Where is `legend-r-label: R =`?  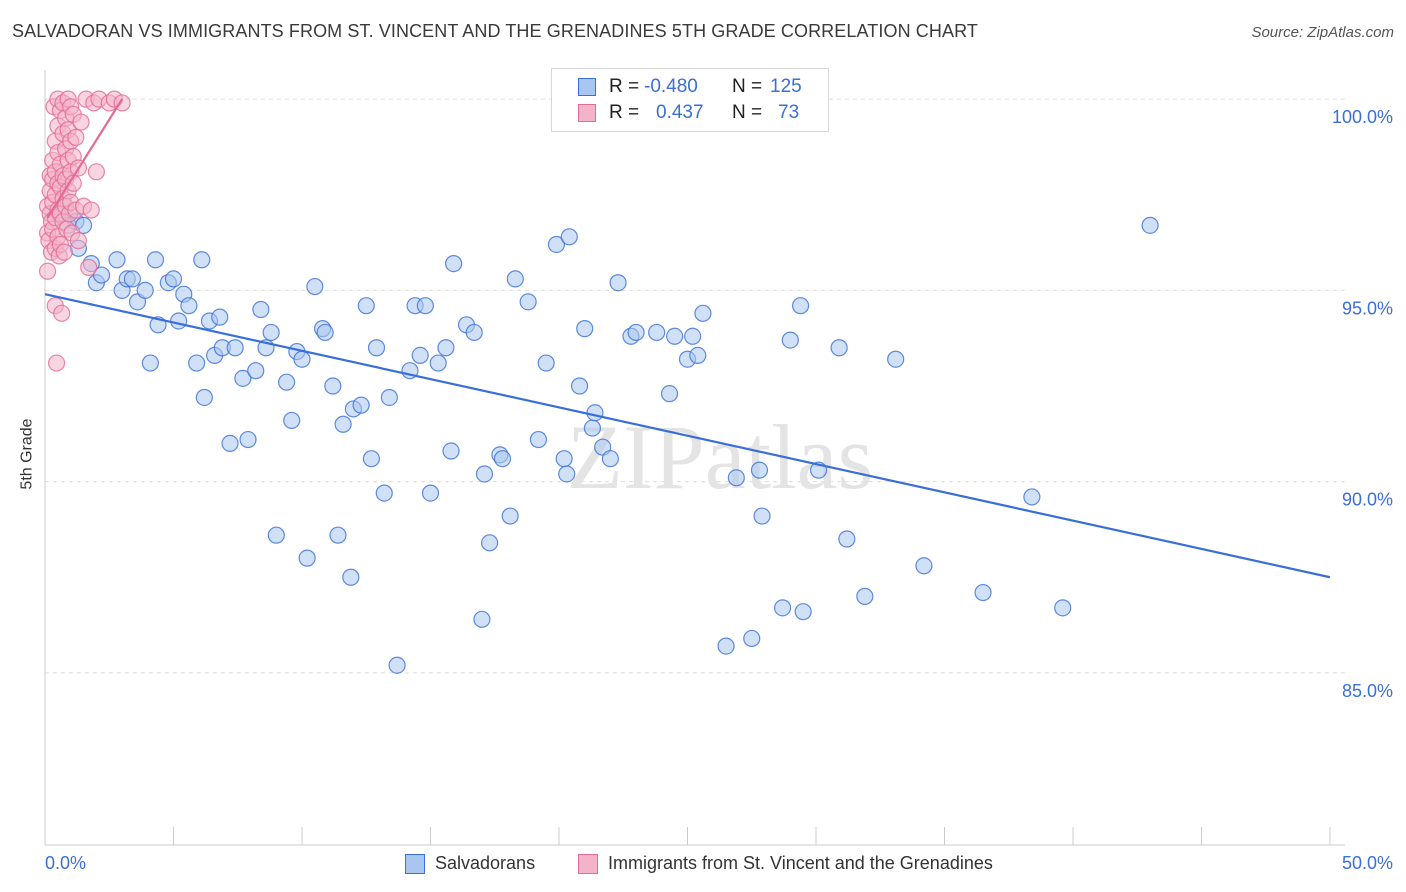 legend-r-label: R = is located at coordinates (624, 86).